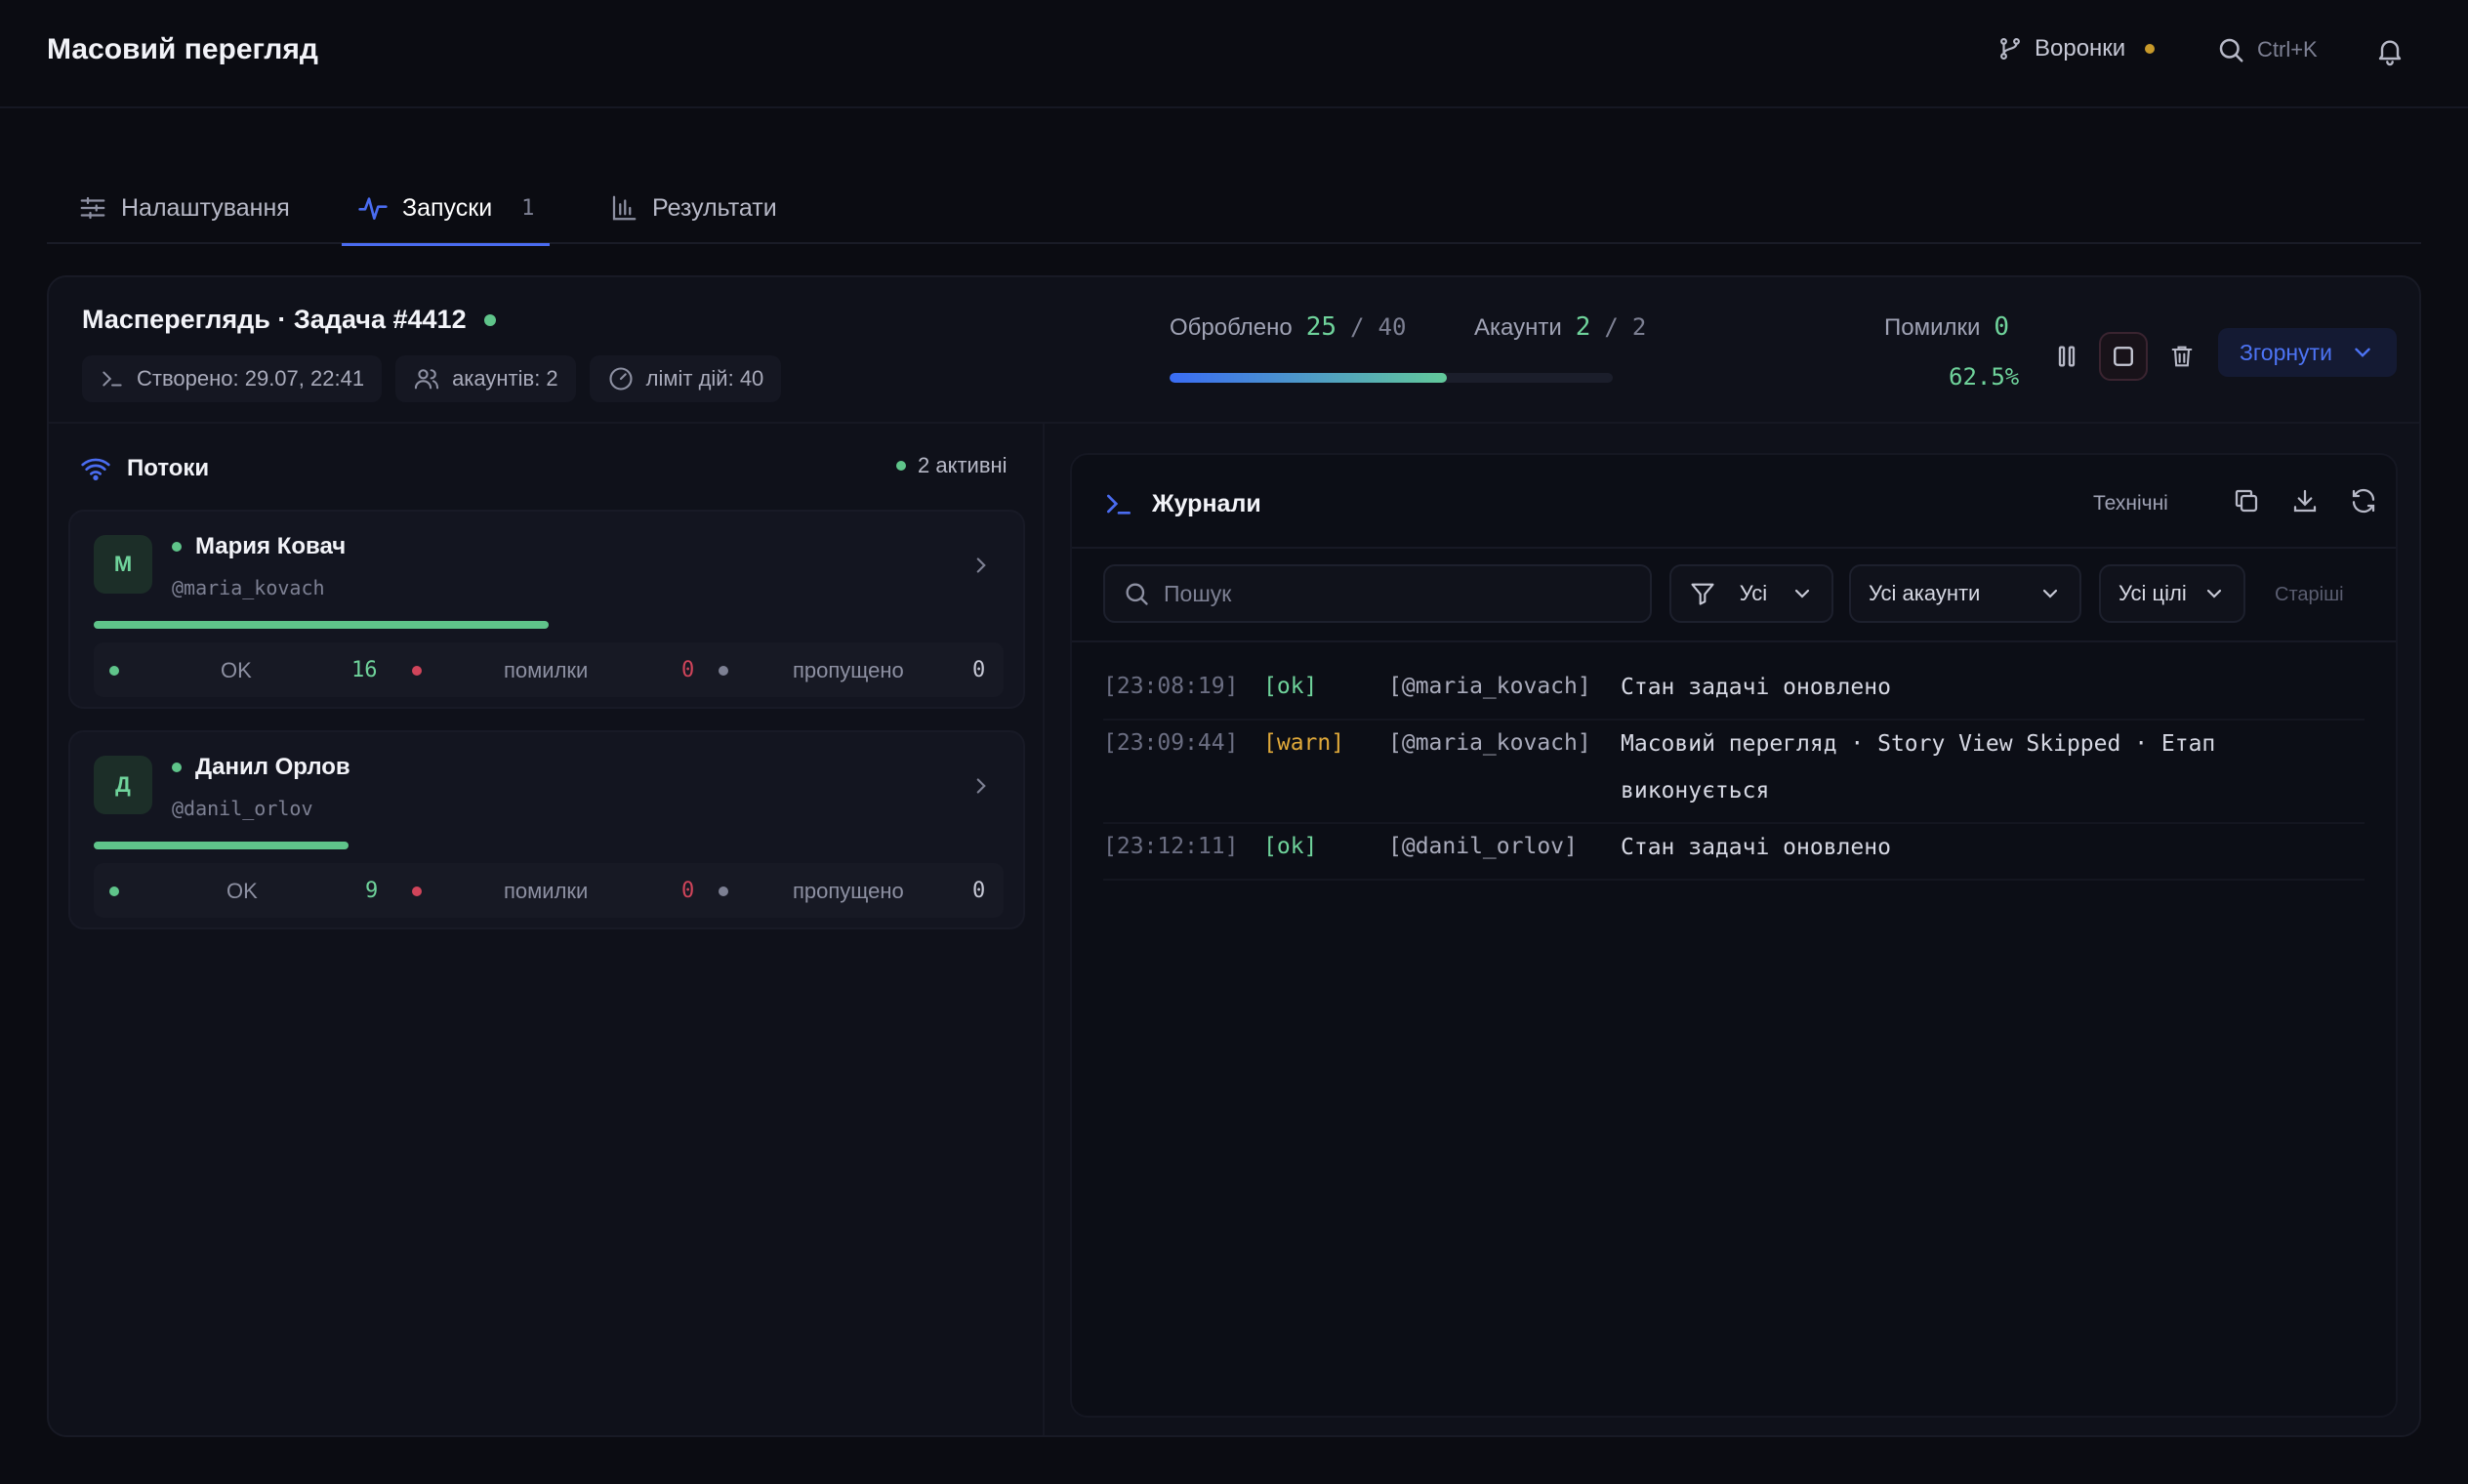  Describe the element at coordinates (1198, 593) in the screenshot. I see `log-search-placeholder: Пошук` at that location.